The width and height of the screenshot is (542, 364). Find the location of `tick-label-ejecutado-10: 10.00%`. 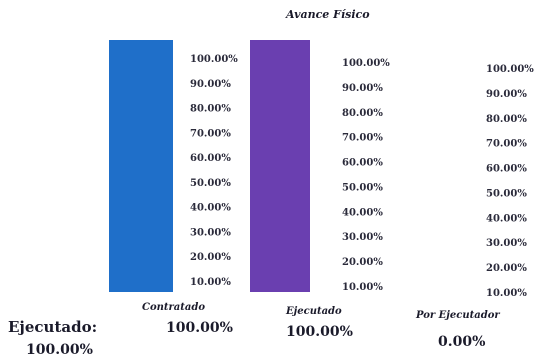

tick-label-ejecutado-10: 10.00% is located at coordinates (362, 287).